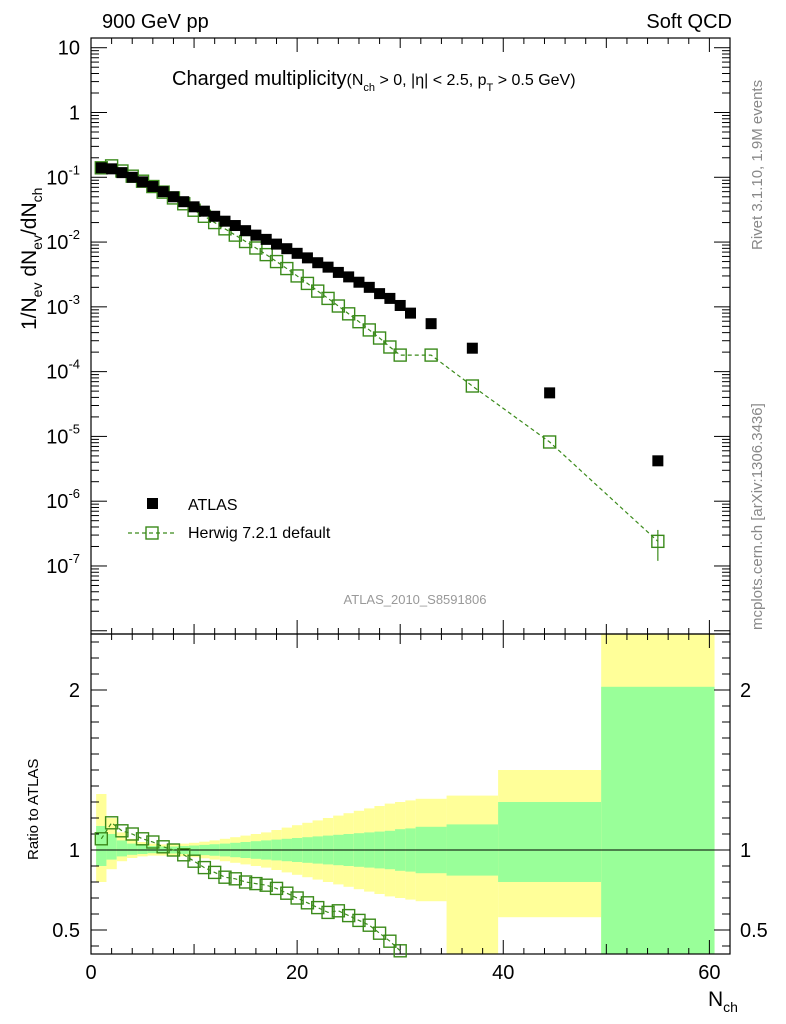 The image size is (786, 1024). What do you see at coordinates (155, 22) in the screenshot?
I see `header-left: 900 GeV pp` at bounding box center [155, 22].